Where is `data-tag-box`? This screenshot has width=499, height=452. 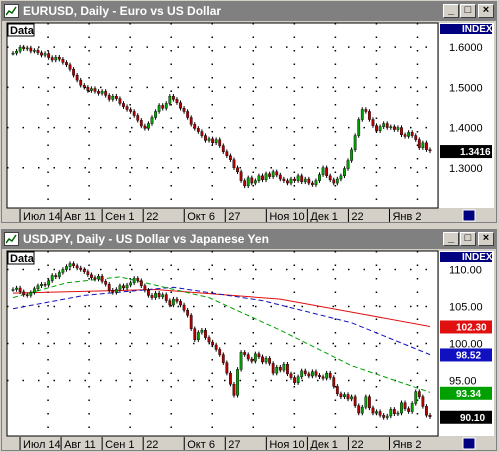 data-tag-box is located at coordinates (21, 30).